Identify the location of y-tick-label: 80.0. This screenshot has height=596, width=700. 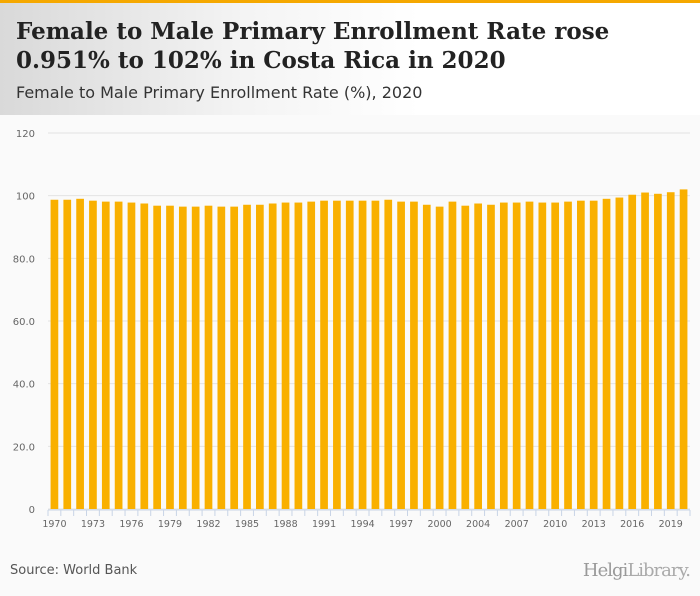
(24, 259).